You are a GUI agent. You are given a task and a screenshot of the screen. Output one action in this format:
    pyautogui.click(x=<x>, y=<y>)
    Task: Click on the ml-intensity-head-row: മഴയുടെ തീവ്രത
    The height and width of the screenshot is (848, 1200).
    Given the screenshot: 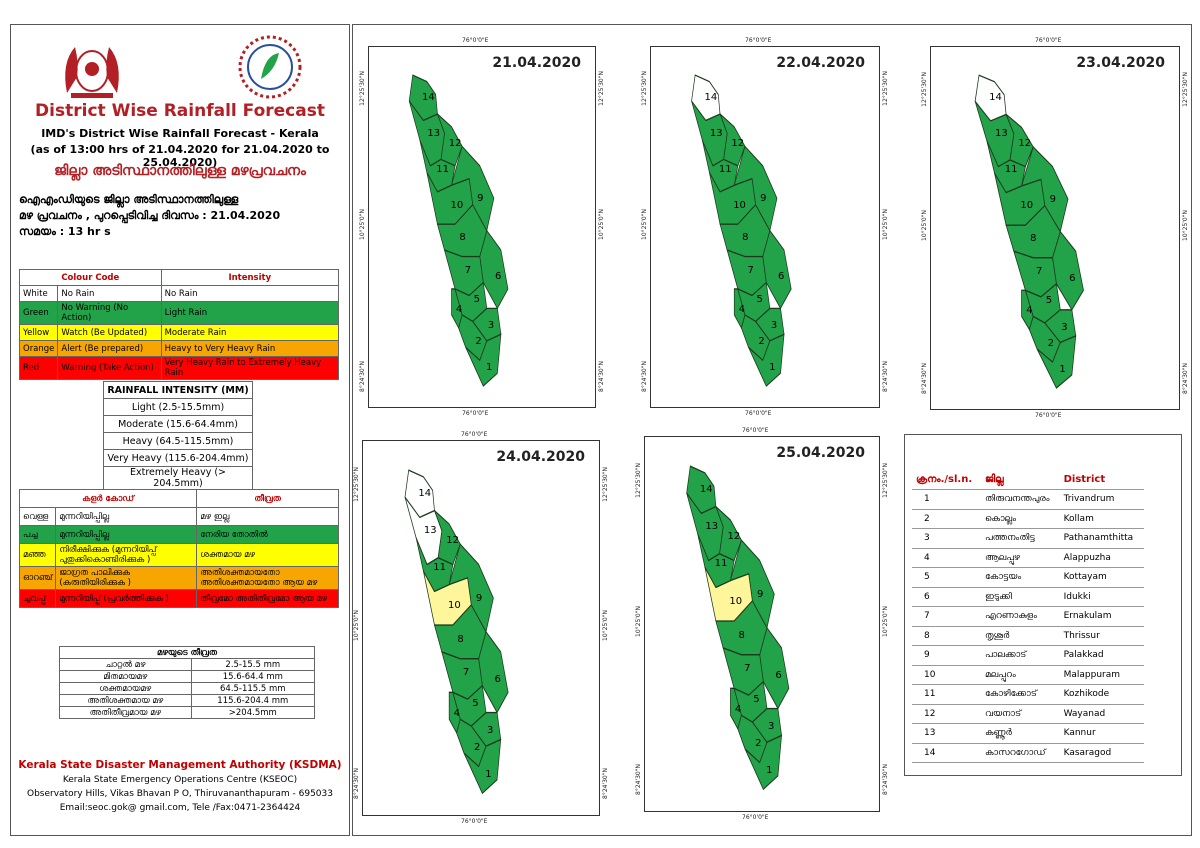 What is the action you would take?
    pyautogui.click(x=187, y=652)
    